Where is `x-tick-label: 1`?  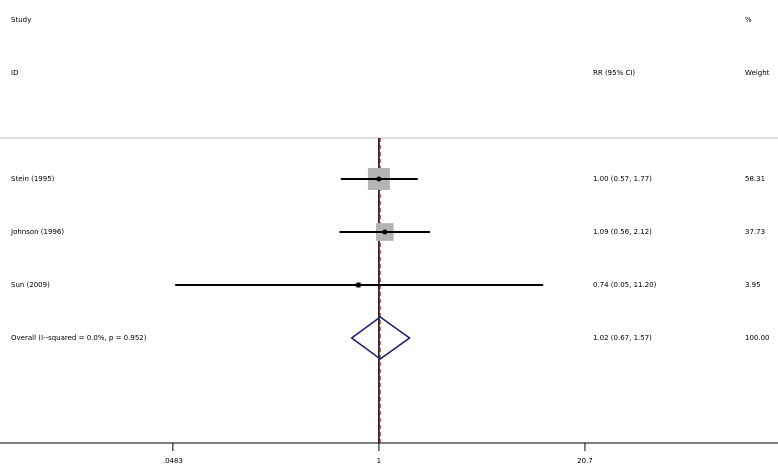 x-tick-label: 1 is located at coordinates (379, 461).